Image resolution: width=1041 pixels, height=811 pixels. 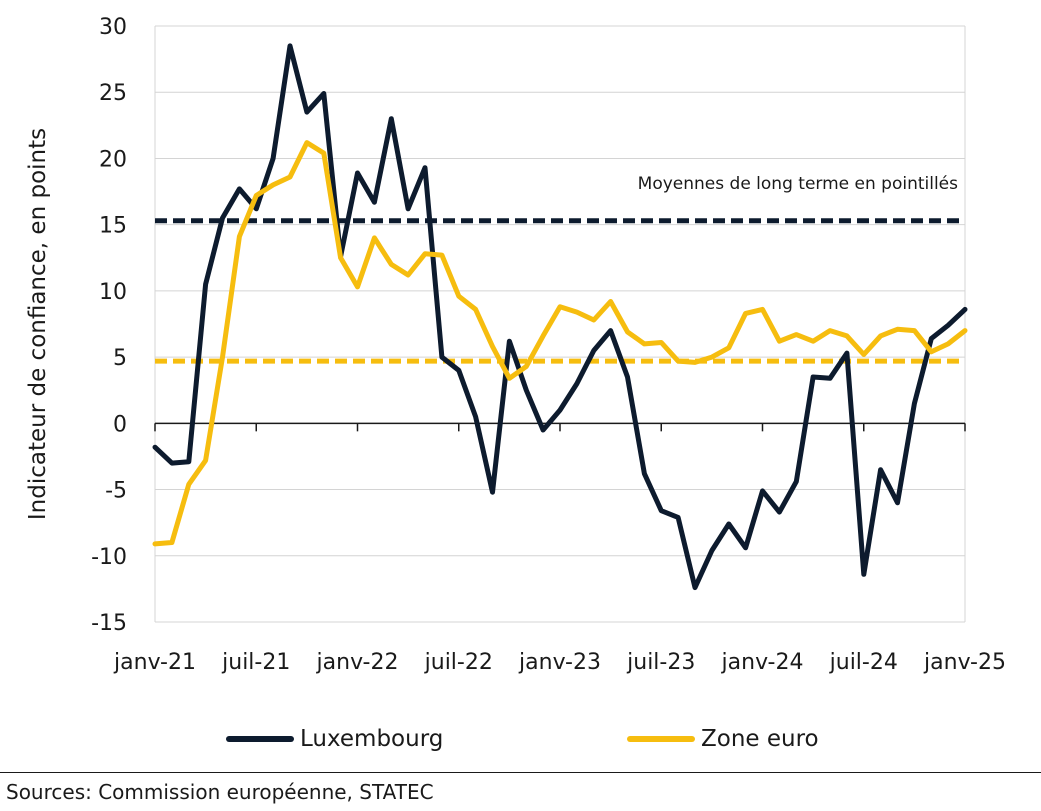 I want to click on legend-item-zone-euro: Zone euro, so click(x=723, y=739).